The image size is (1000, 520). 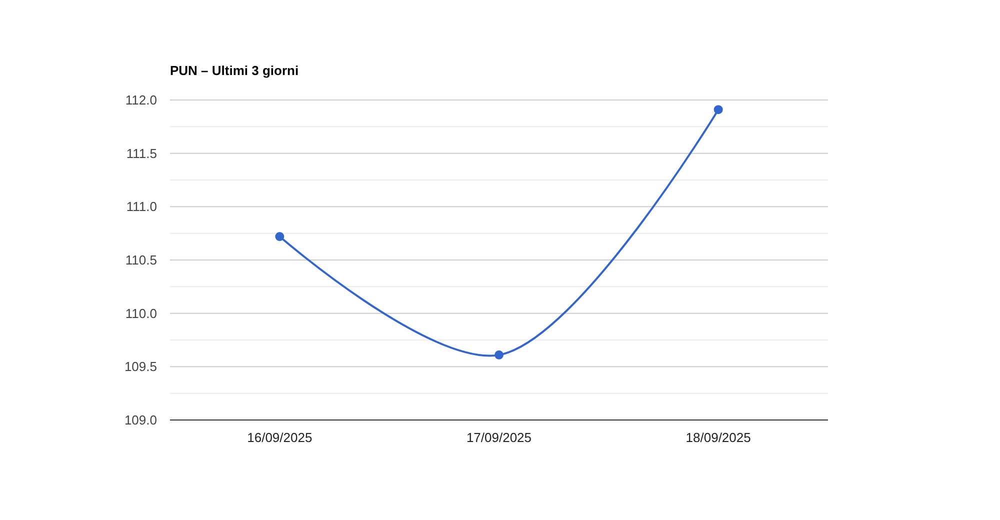 What do you see at coordinates (279, 437) in the screenshot?
I see `x-tick-label: 16/09/2025` at bounding box center [279, 437].